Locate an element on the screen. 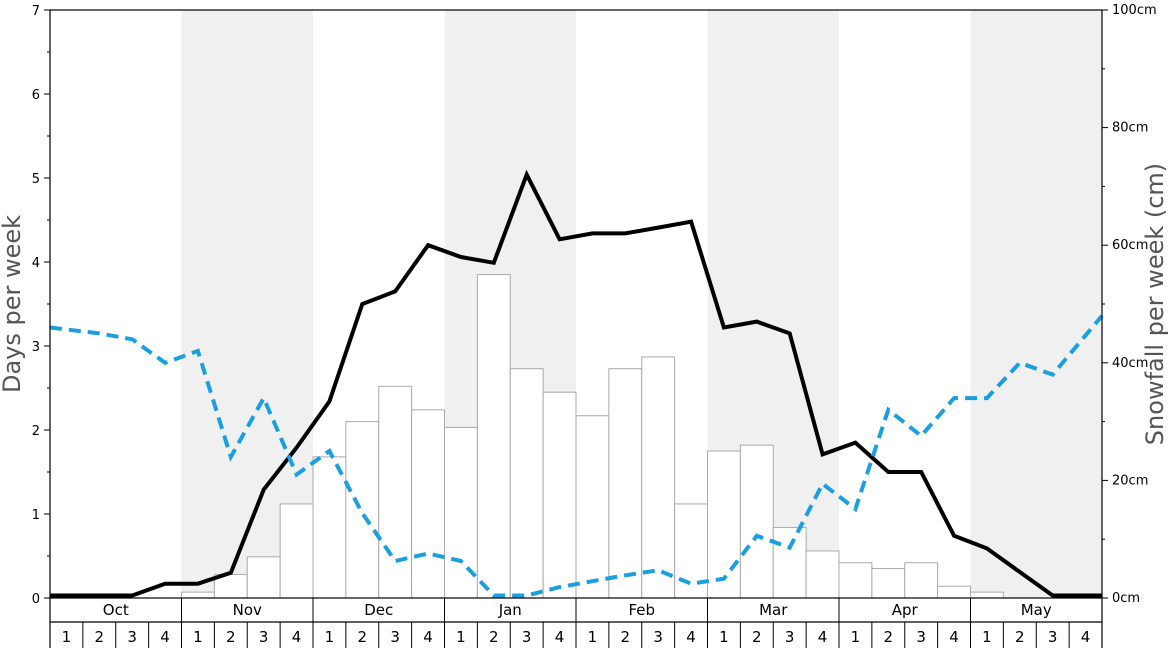 This screenshot has width=1168, height=648. month-label-oct: Oct is located at coordinates (116, 610).